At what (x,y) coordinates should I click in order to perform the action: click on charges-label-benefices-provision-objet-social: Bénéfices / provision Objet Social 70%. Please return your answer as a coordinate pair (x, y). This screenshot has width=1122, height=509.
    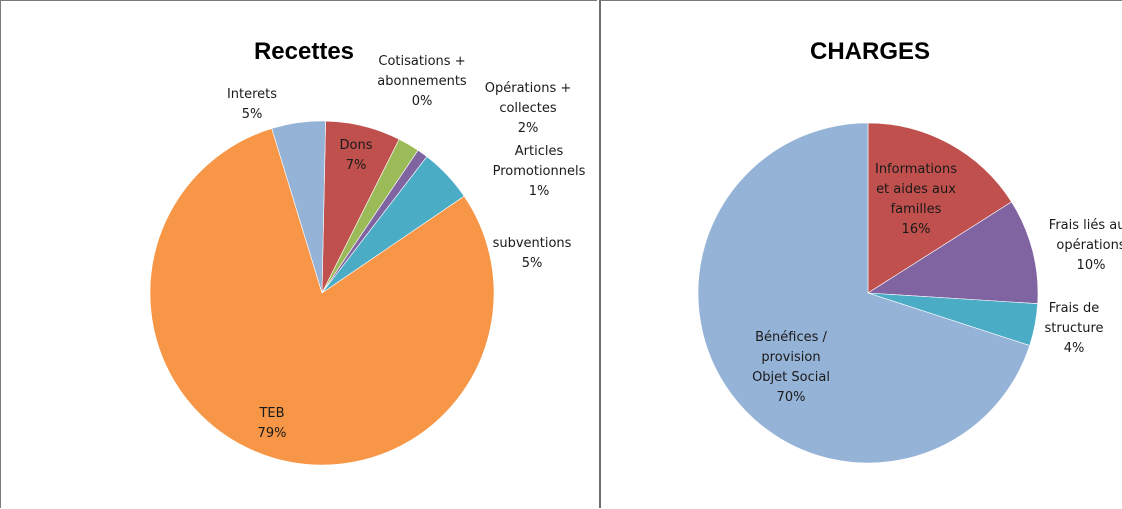
    Looking at the image, I should click on (791, 367).